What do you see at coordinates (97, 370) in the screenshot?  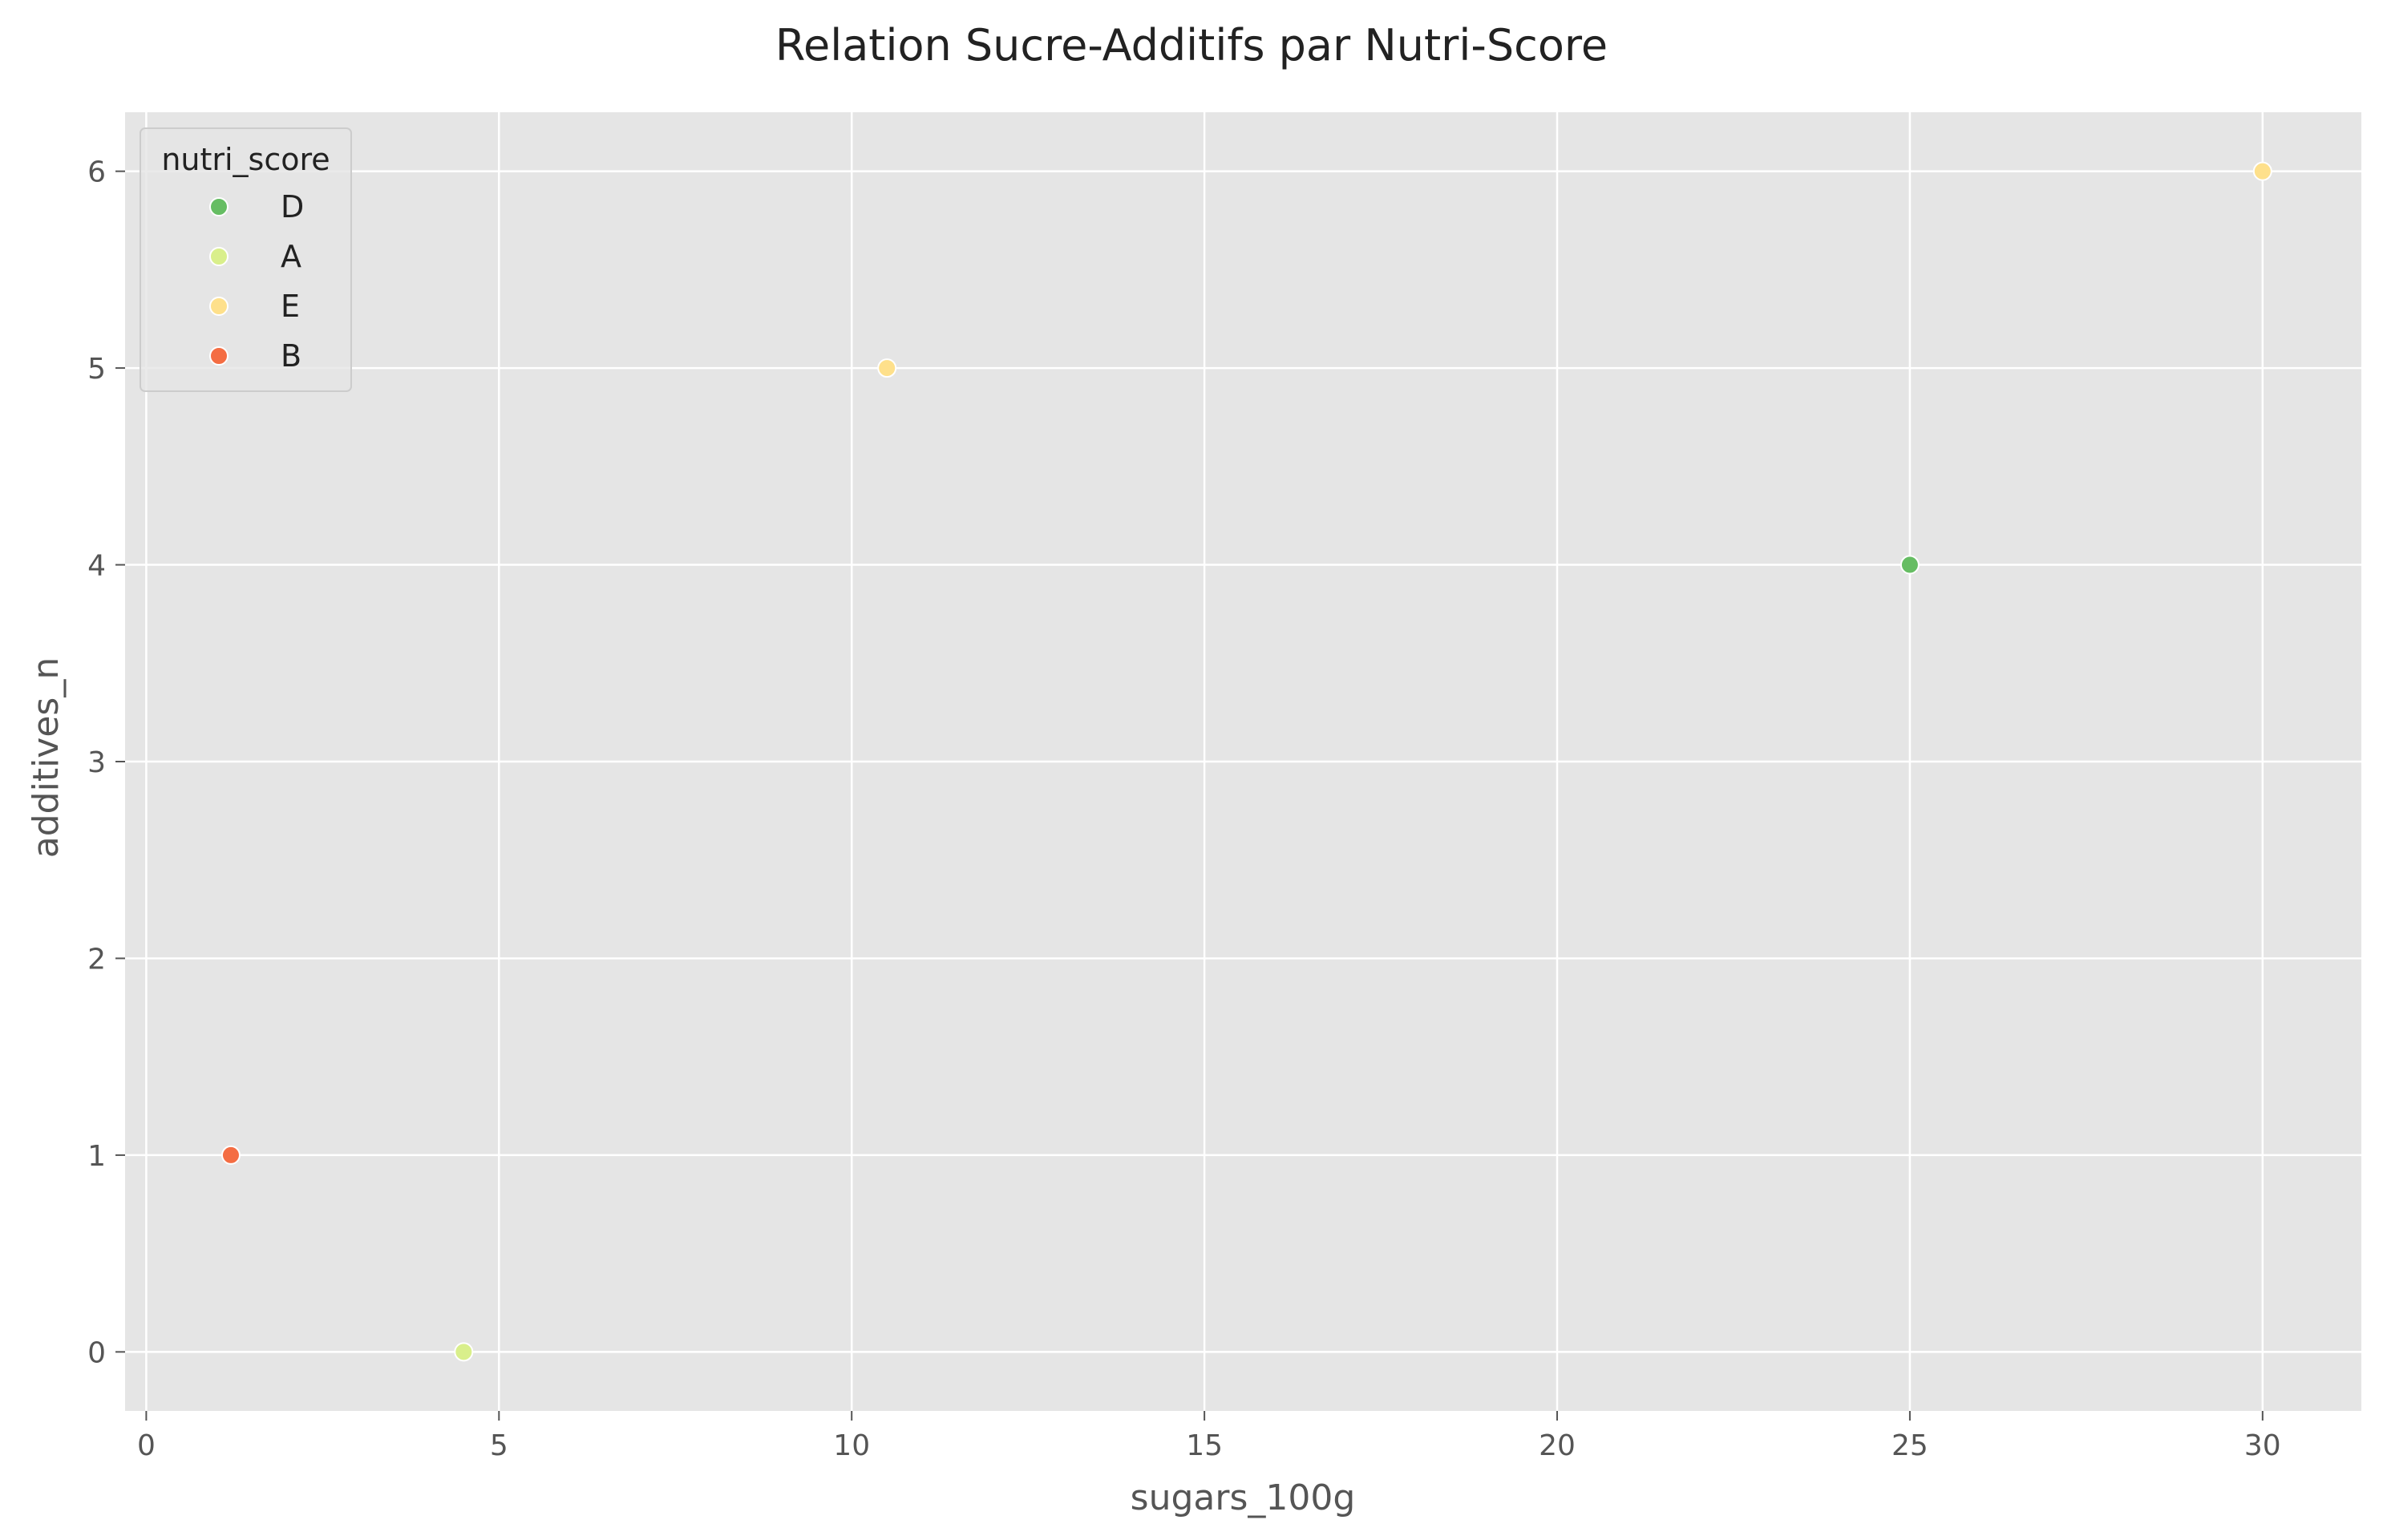 I see `y-tick-label: 5` at bounding box center [97, 370].